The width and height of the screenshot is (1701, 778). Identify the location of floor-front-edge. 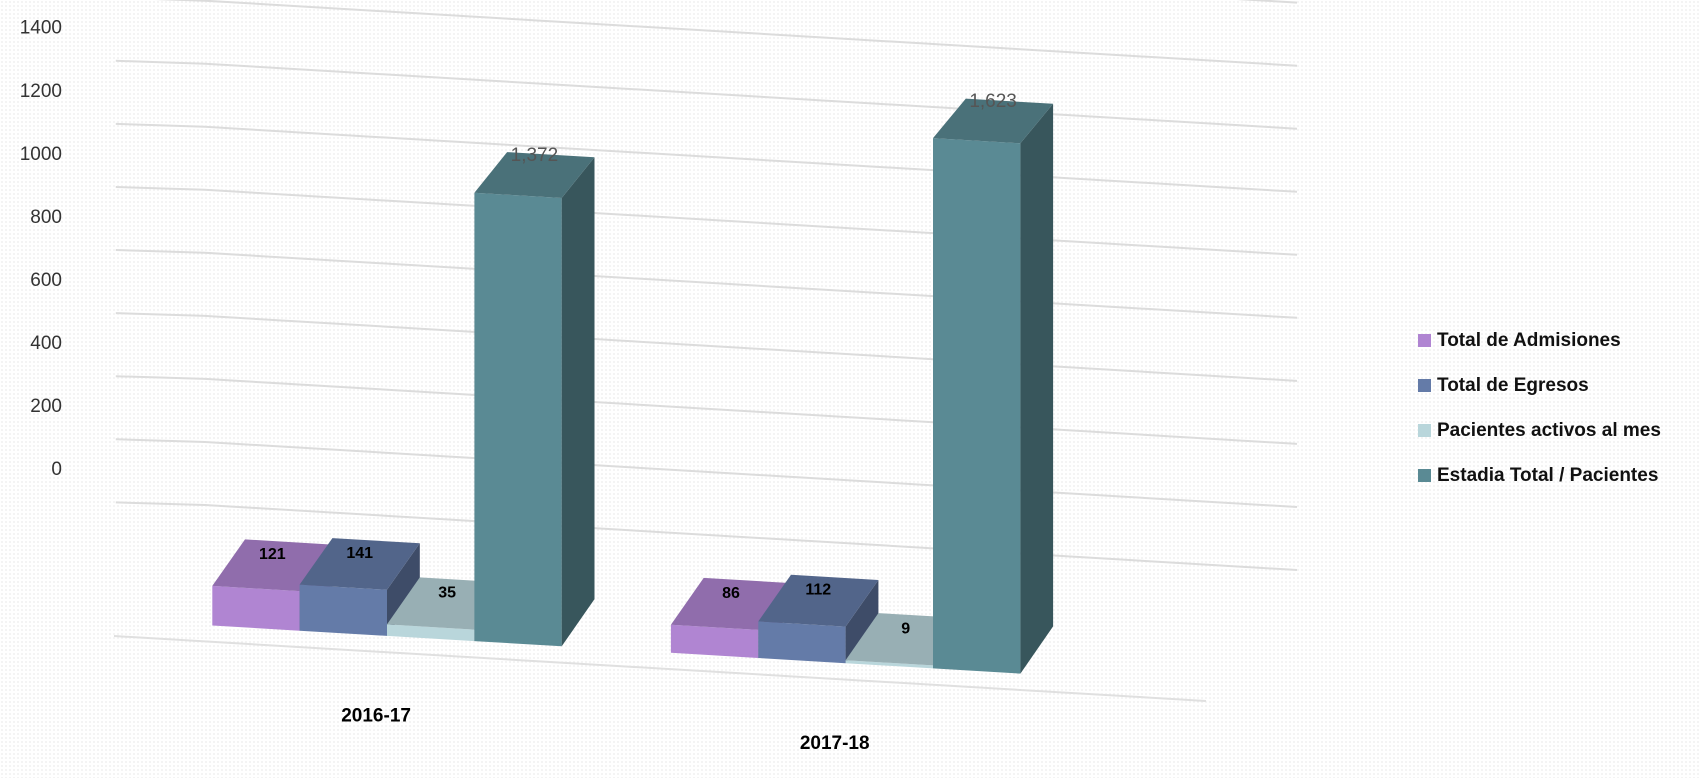
(660, 668).